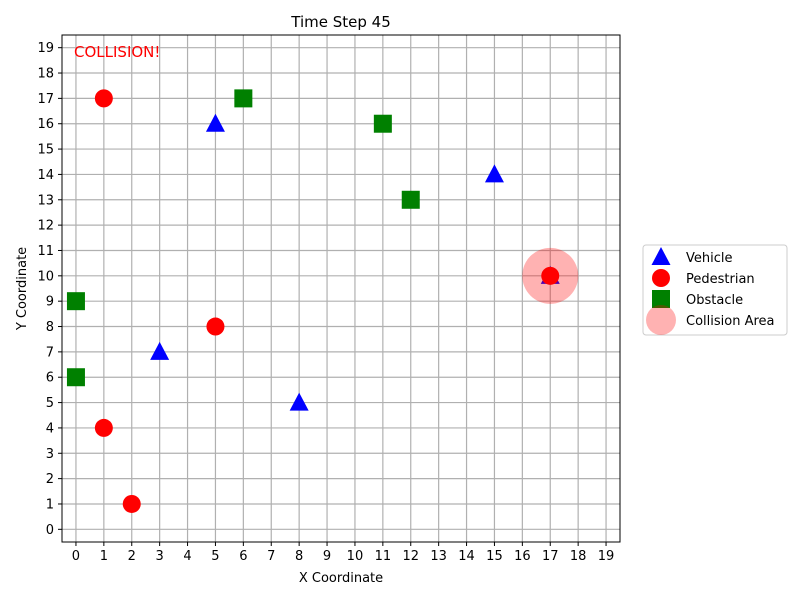  Describe the element at coordinates (50, 302) in the screenshot. I see `y-tick-label: 9` at that location.